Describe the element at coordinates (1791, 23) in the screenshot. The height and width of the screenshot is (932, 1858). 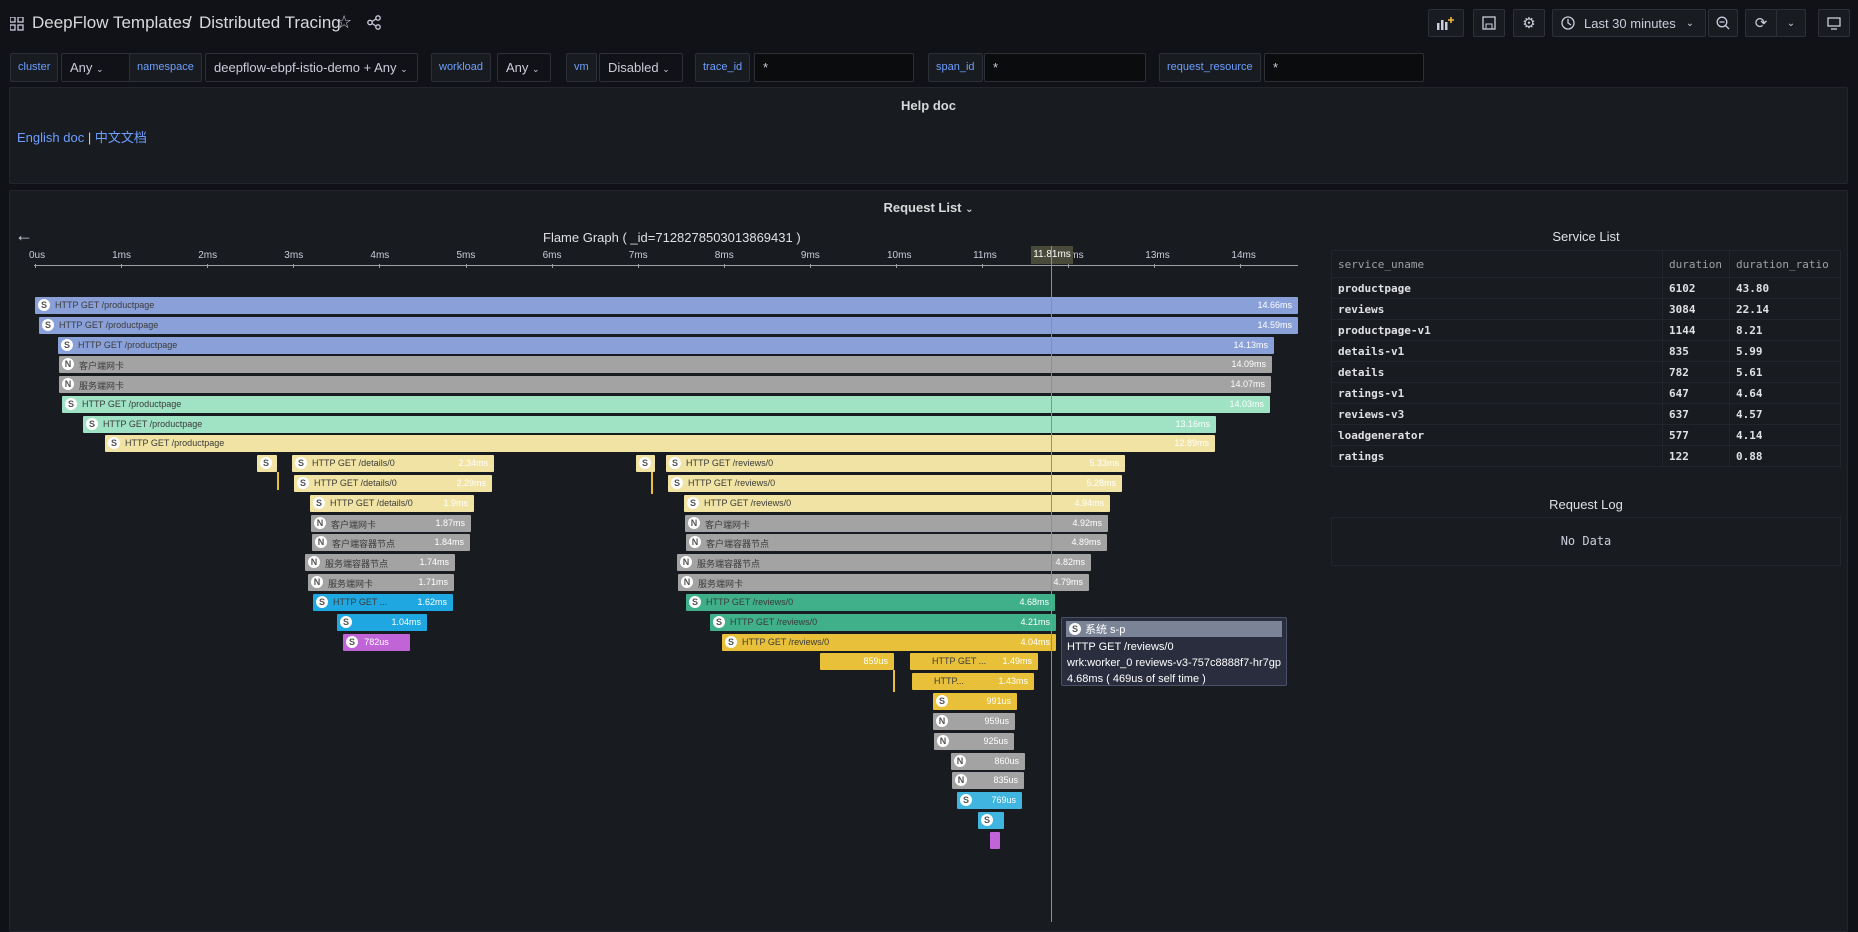
I see `refresh-interval-button: ⌄` at that location.